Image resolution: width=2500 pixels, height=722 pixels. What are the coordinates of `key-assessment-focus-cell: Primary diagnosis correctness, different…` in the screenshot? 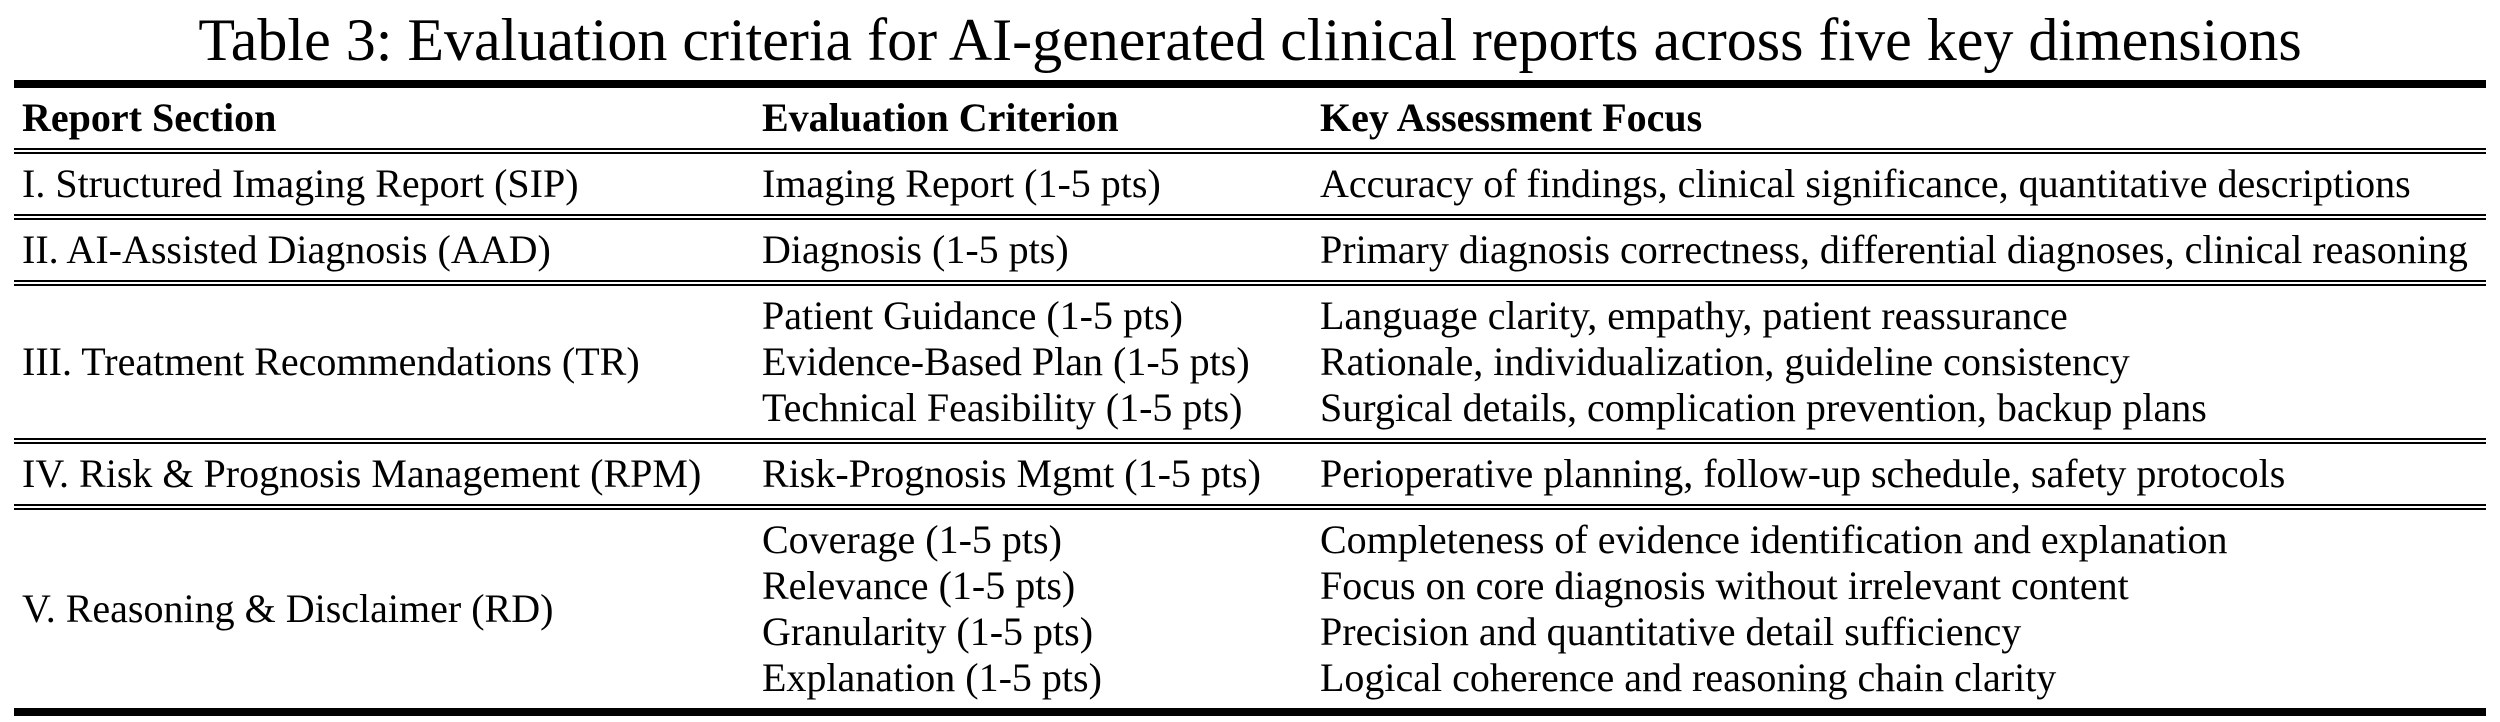 It's located at (1903, 250).